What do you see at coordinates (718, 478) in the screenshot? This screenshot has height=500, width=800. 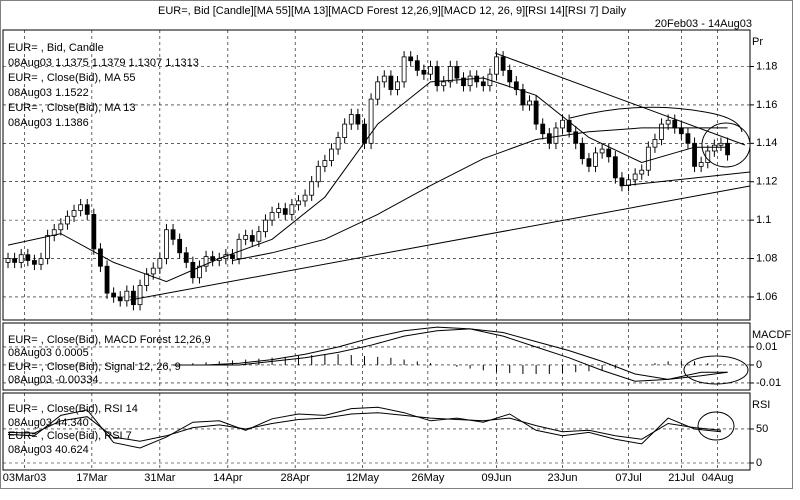 I see `x-tick-label: 04Aug` at bounding box center [718, 478].